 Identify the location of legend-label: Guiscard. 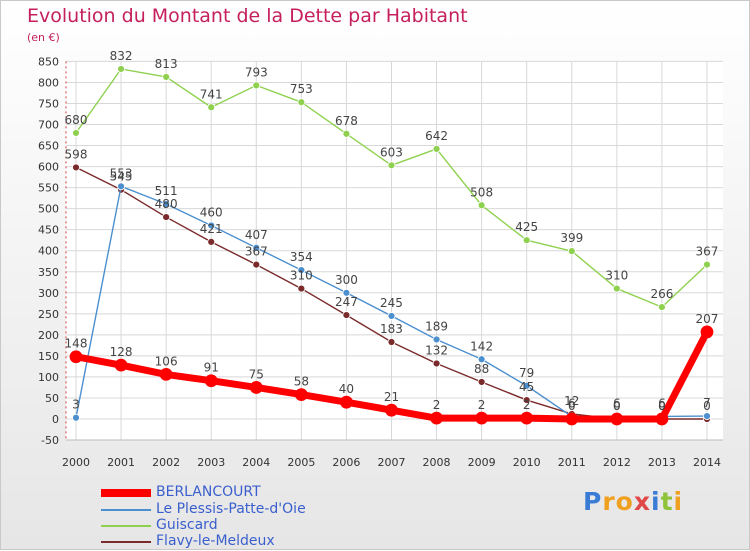
(187, 525).